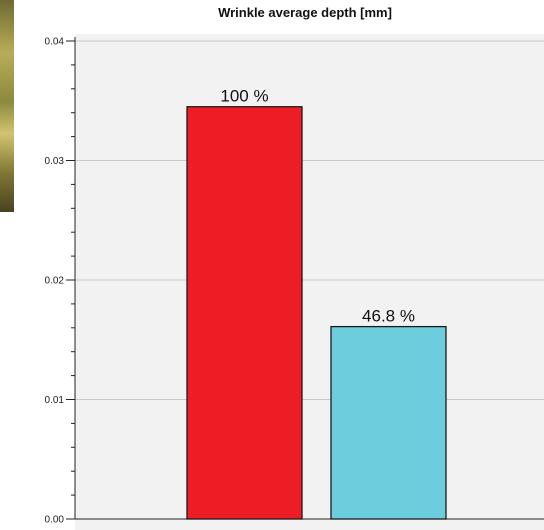  Describe the element at coordinates (244, 96) in the screenshot. I see `bar-data-label: 100 %` at that location.